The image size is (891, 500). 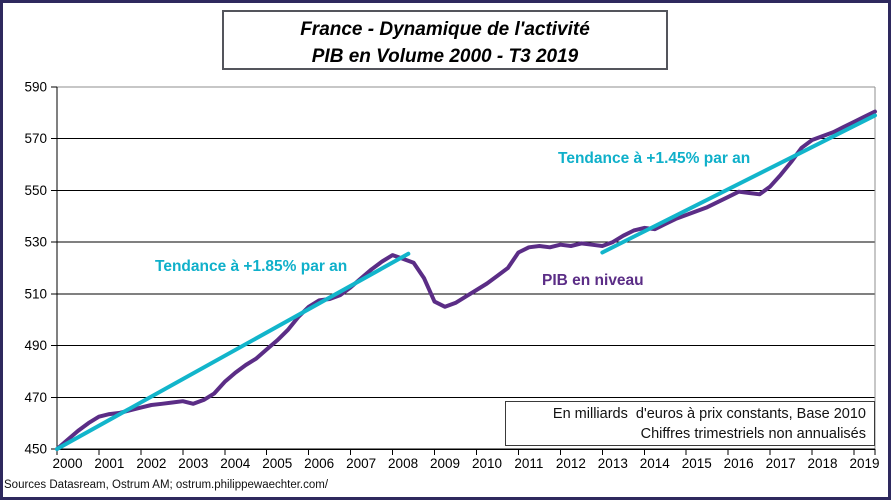 I want to click on title-line-2: PIB en Volume 2000 - T3 2019, so click(x=445, y=56).